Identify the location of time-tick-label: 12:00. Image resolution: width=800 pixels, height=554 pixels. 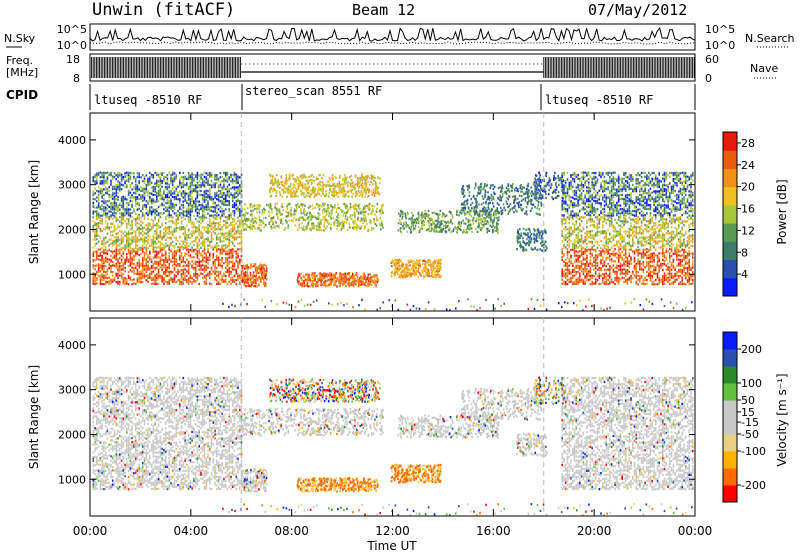
(392, 531).